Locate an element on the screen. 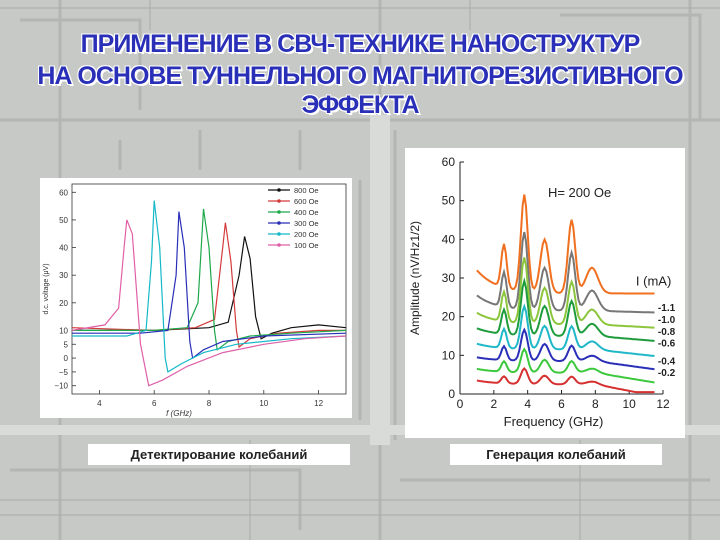 This screenshot has width=720, height=540. series-line-600-Oe is located at coordinates (208, 285).